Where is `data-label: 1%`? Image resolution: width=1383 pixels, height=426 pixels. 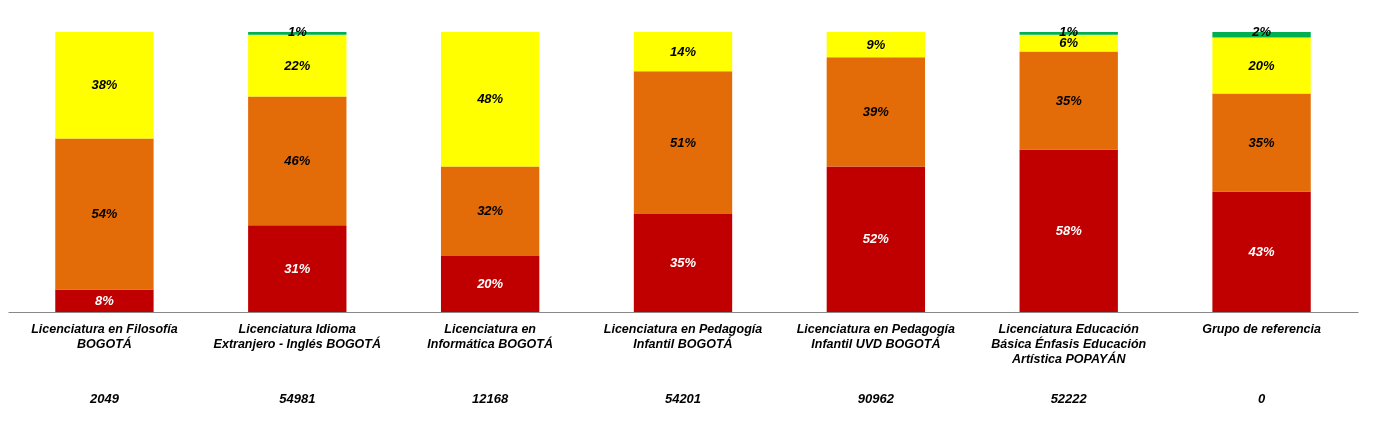
data-label: 1% is located at coordinates (297, 31).